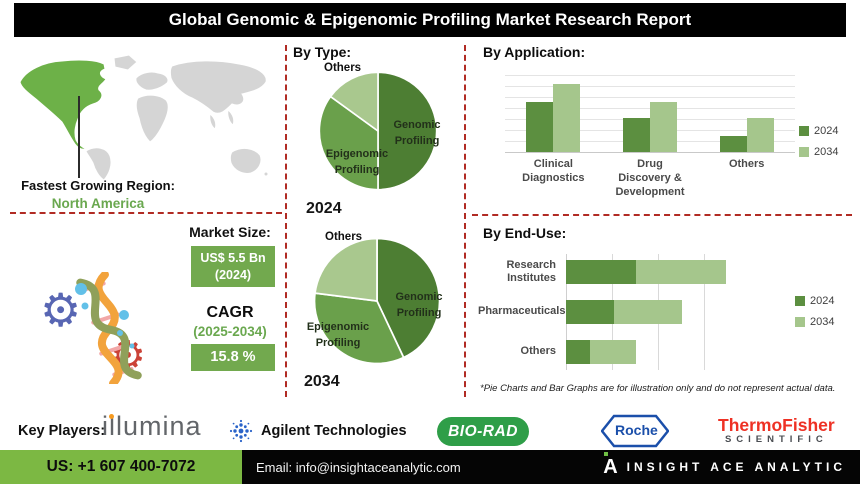 The image size is (860, 484). I want to click on agilent-text: Agilent Technologies, so click(334, 431).